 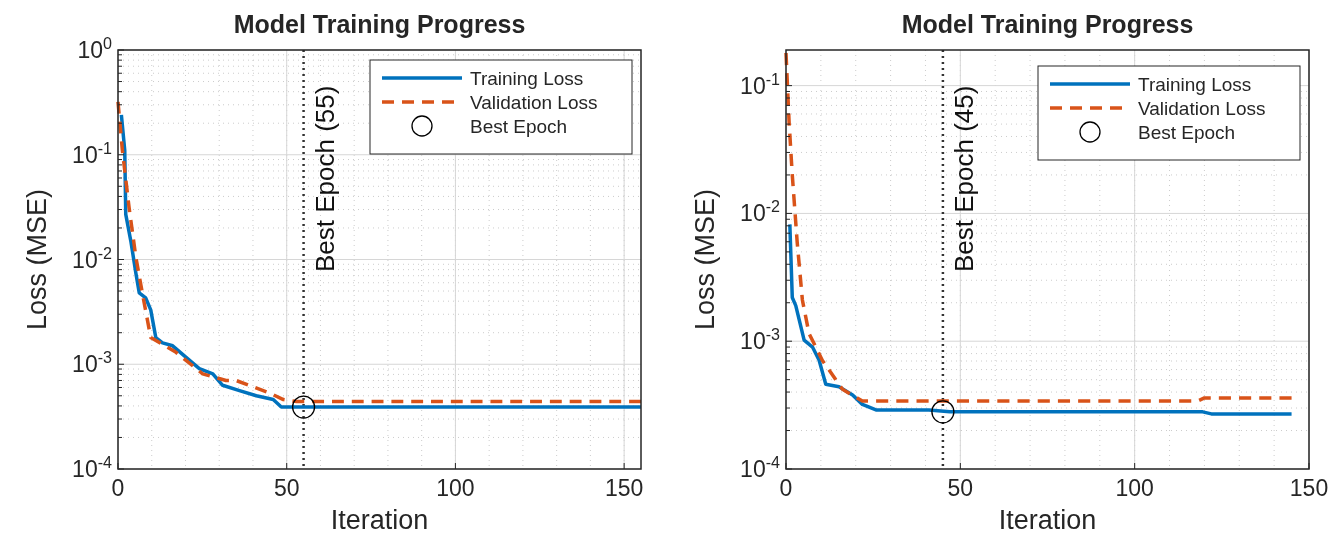 I want to click on y-tick-label: 10$^{0}$, so click(x=95, y=48).